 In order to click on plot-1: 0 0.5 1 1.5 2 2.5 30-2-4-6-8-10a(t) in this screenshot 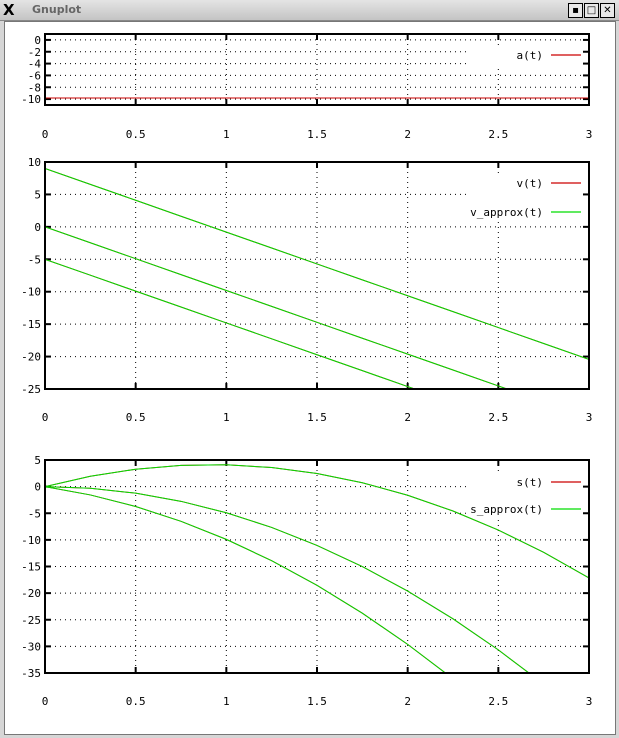, I will do `click(307, 87)`.